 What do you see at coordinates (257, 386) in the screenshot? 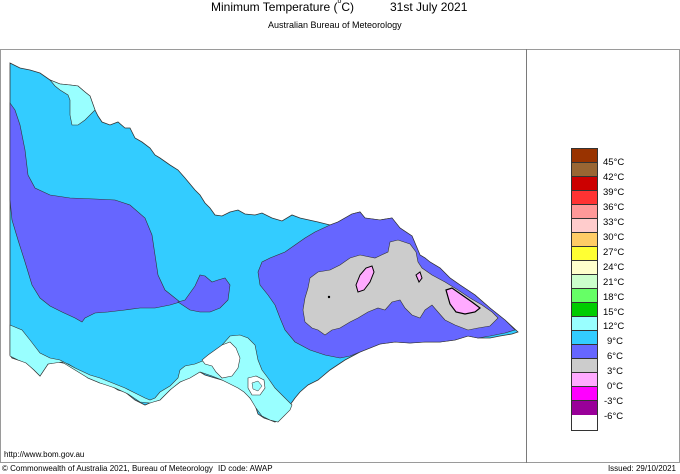
I see `french-island` at bounding box center [257, 386].